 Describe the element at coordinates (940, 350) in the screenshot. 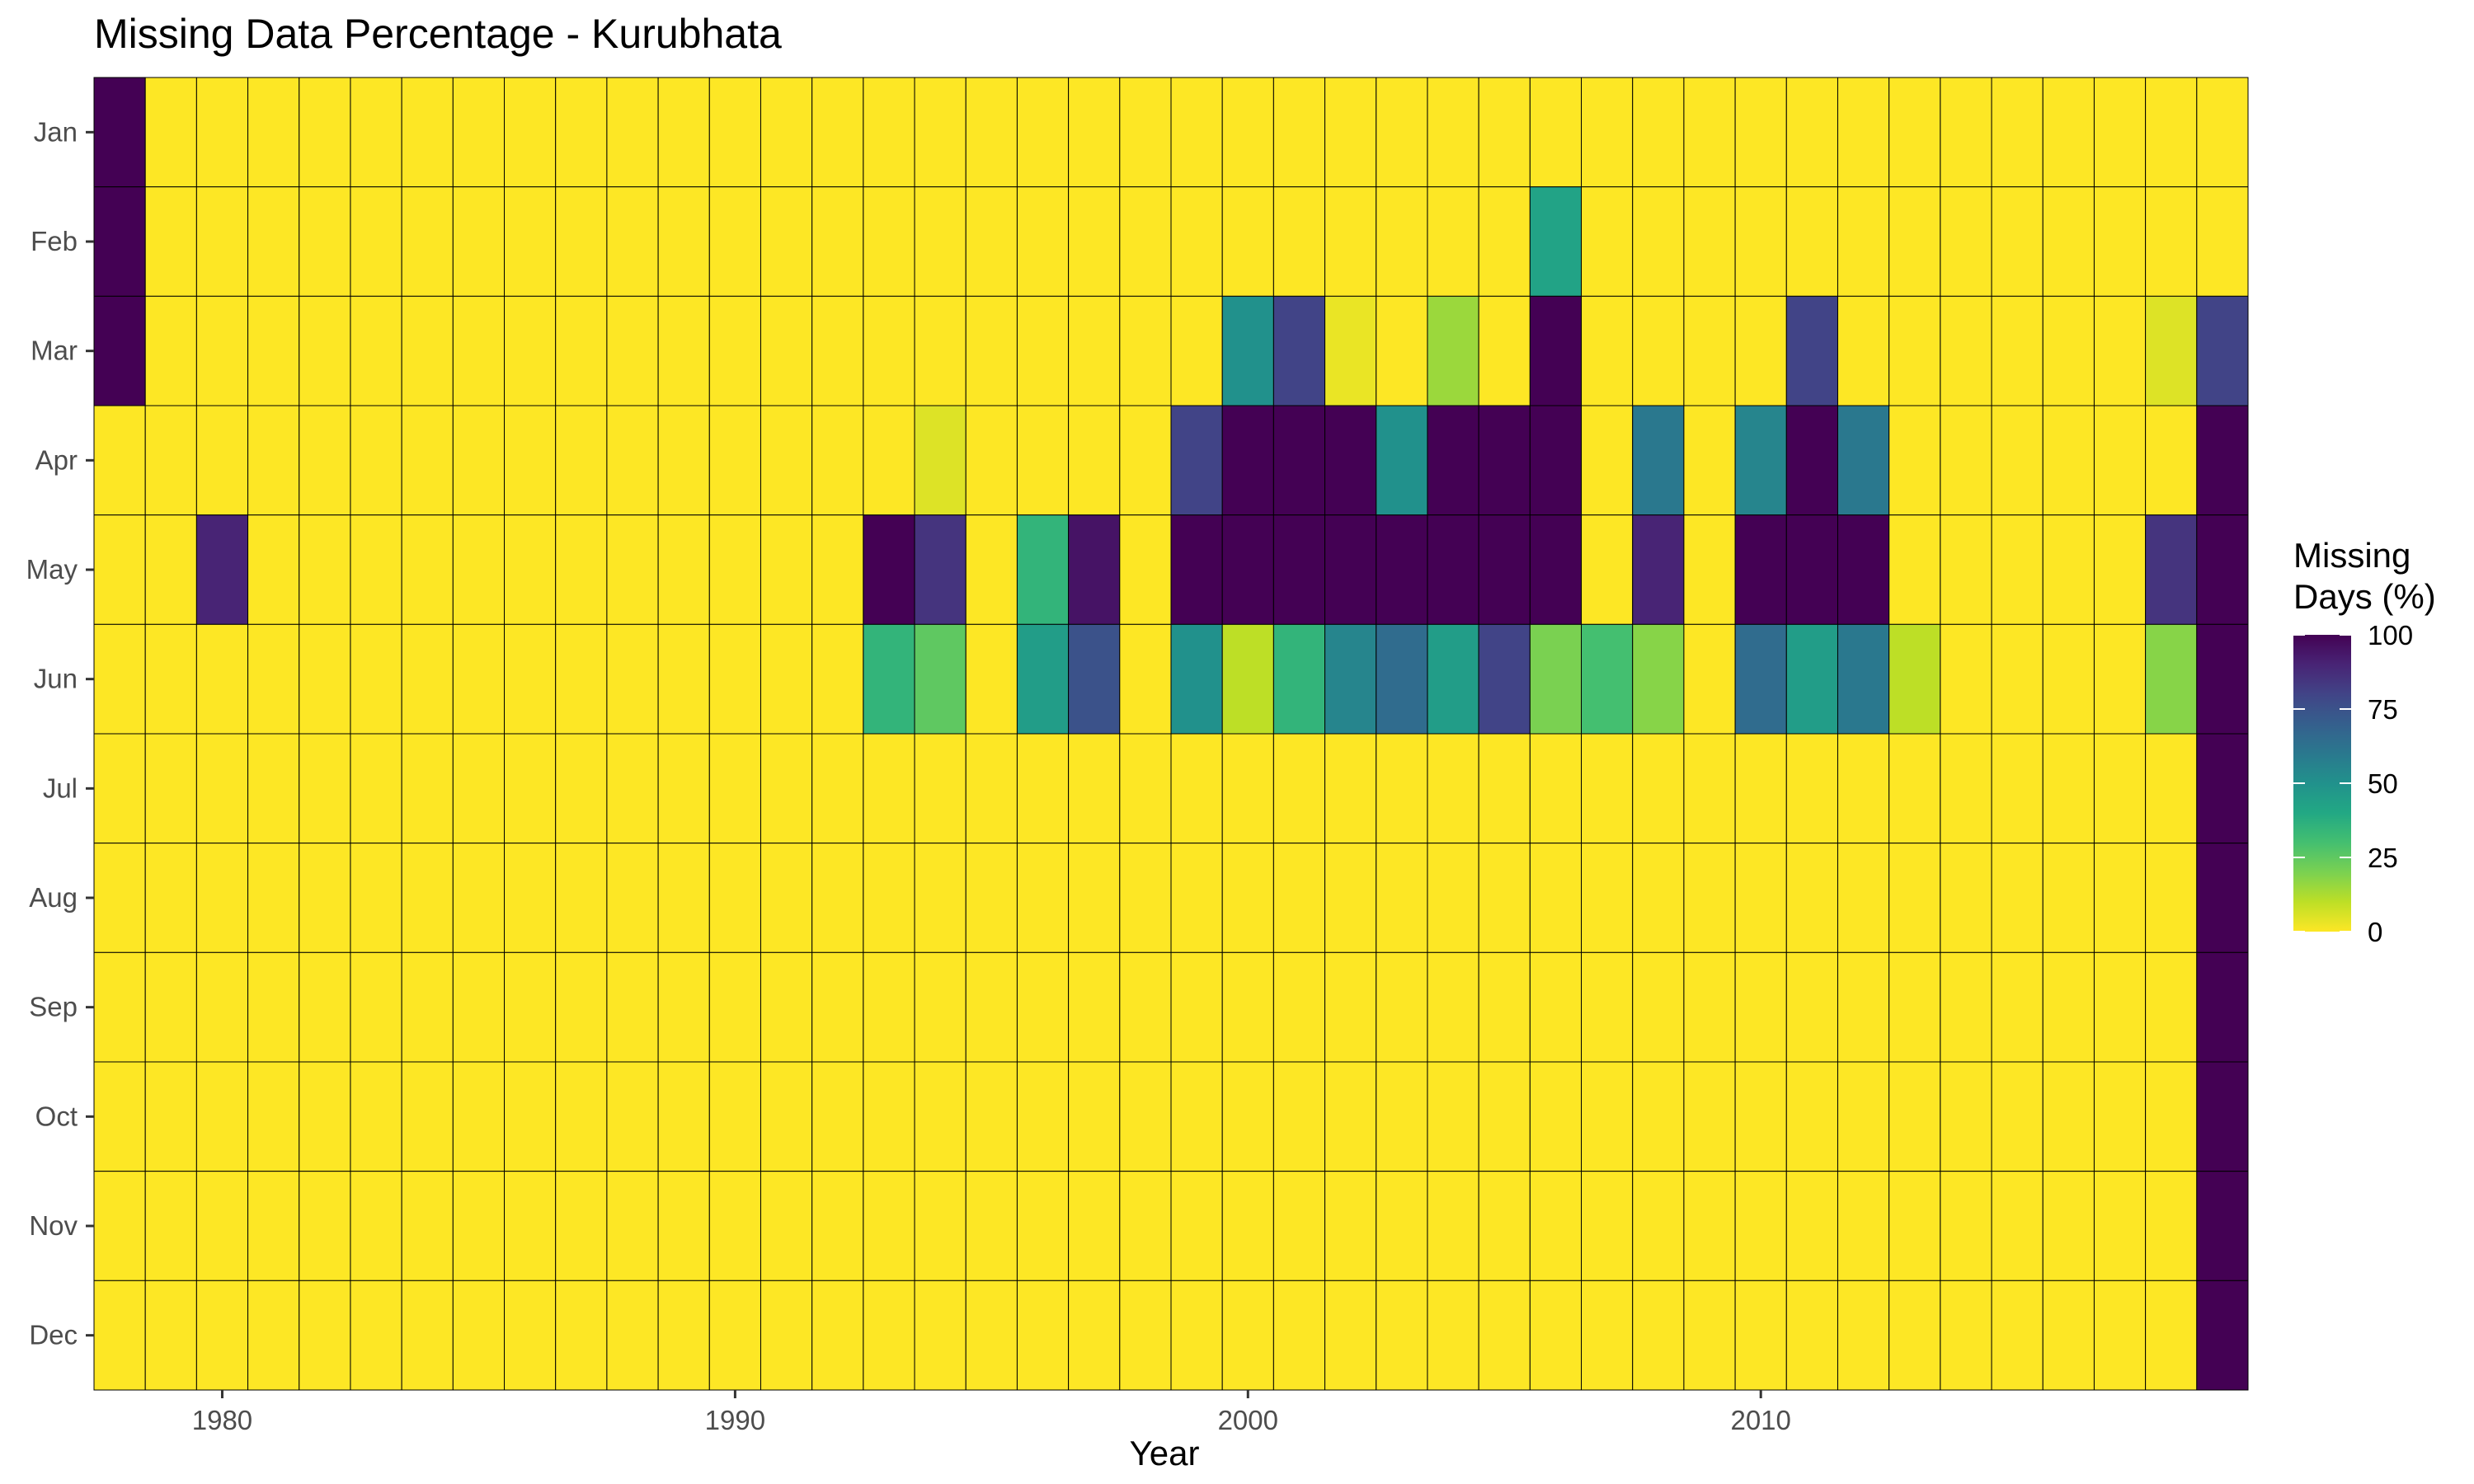

I see `heatmap-cell-mar-1994` at that location.